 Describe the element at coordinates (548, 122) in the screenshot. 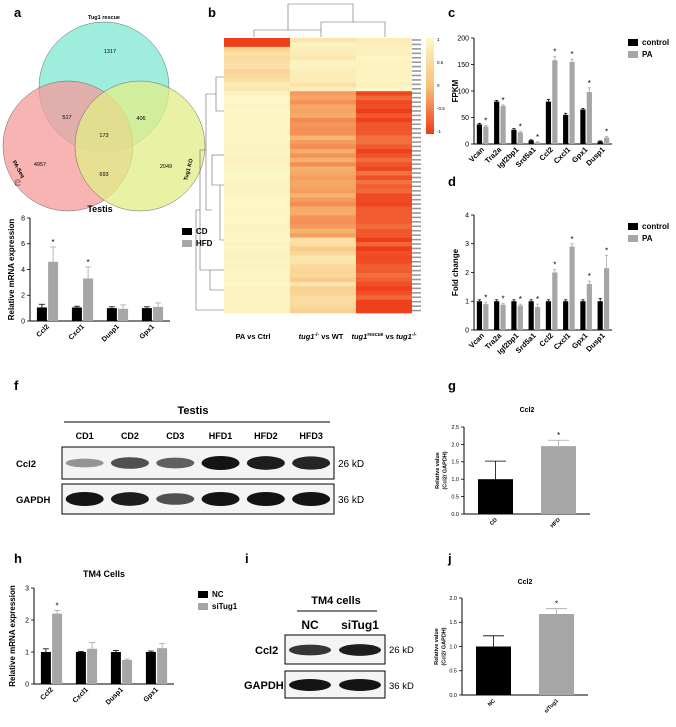

I see `bar-control-Ccl2` at that location.